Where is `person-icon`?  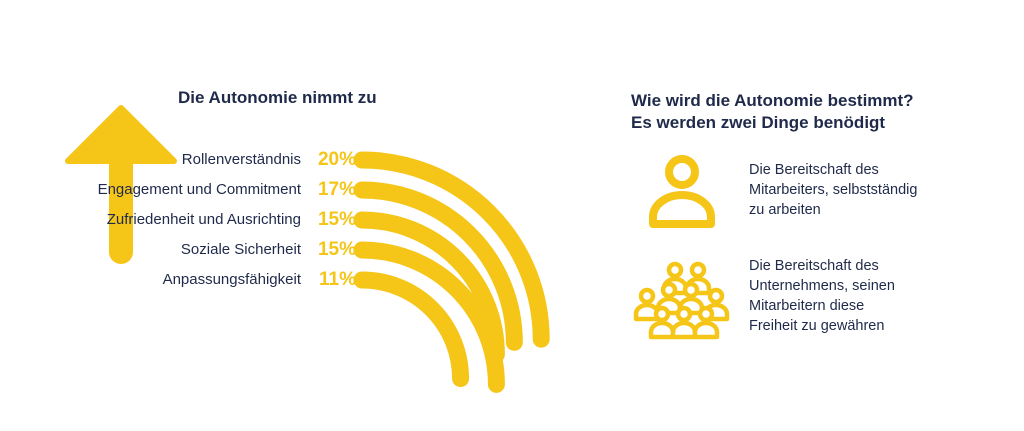
person-icon is located at coordinates (682, 191).